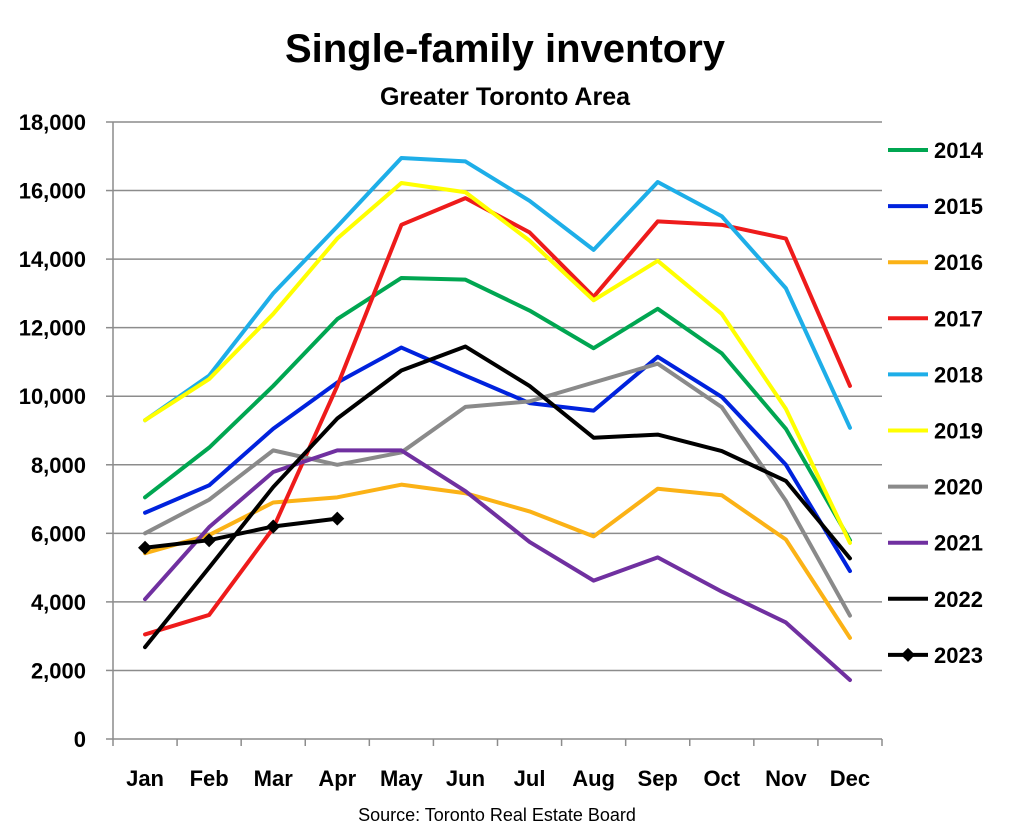 The height and width of the screenshot is (831, 1012). Describe the element at coordinates (145, 778) in the screenshot. I see `x-tick-label: Jan` at that location.